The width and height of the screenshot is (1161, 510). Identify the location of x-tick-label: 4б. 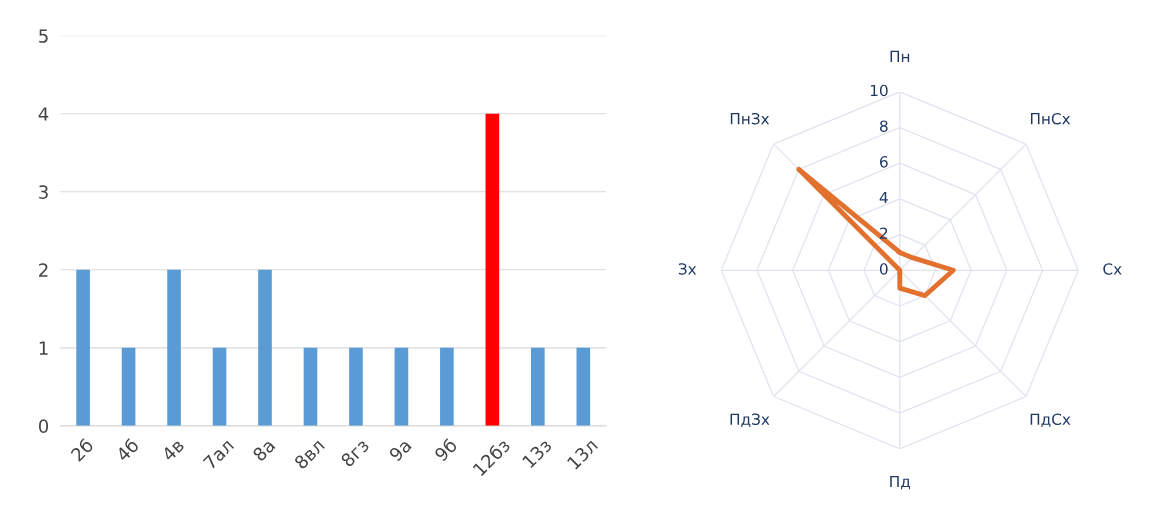
(127, 450).